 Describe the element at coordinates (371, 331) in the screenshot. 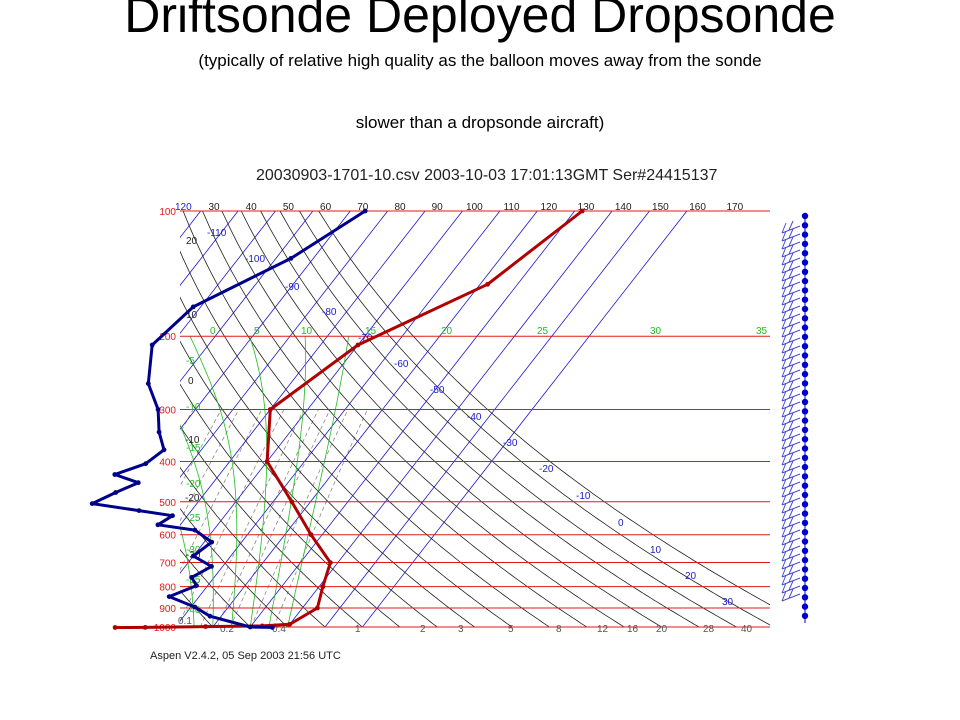

I see `moist-adiabat-label: 15` at that location.